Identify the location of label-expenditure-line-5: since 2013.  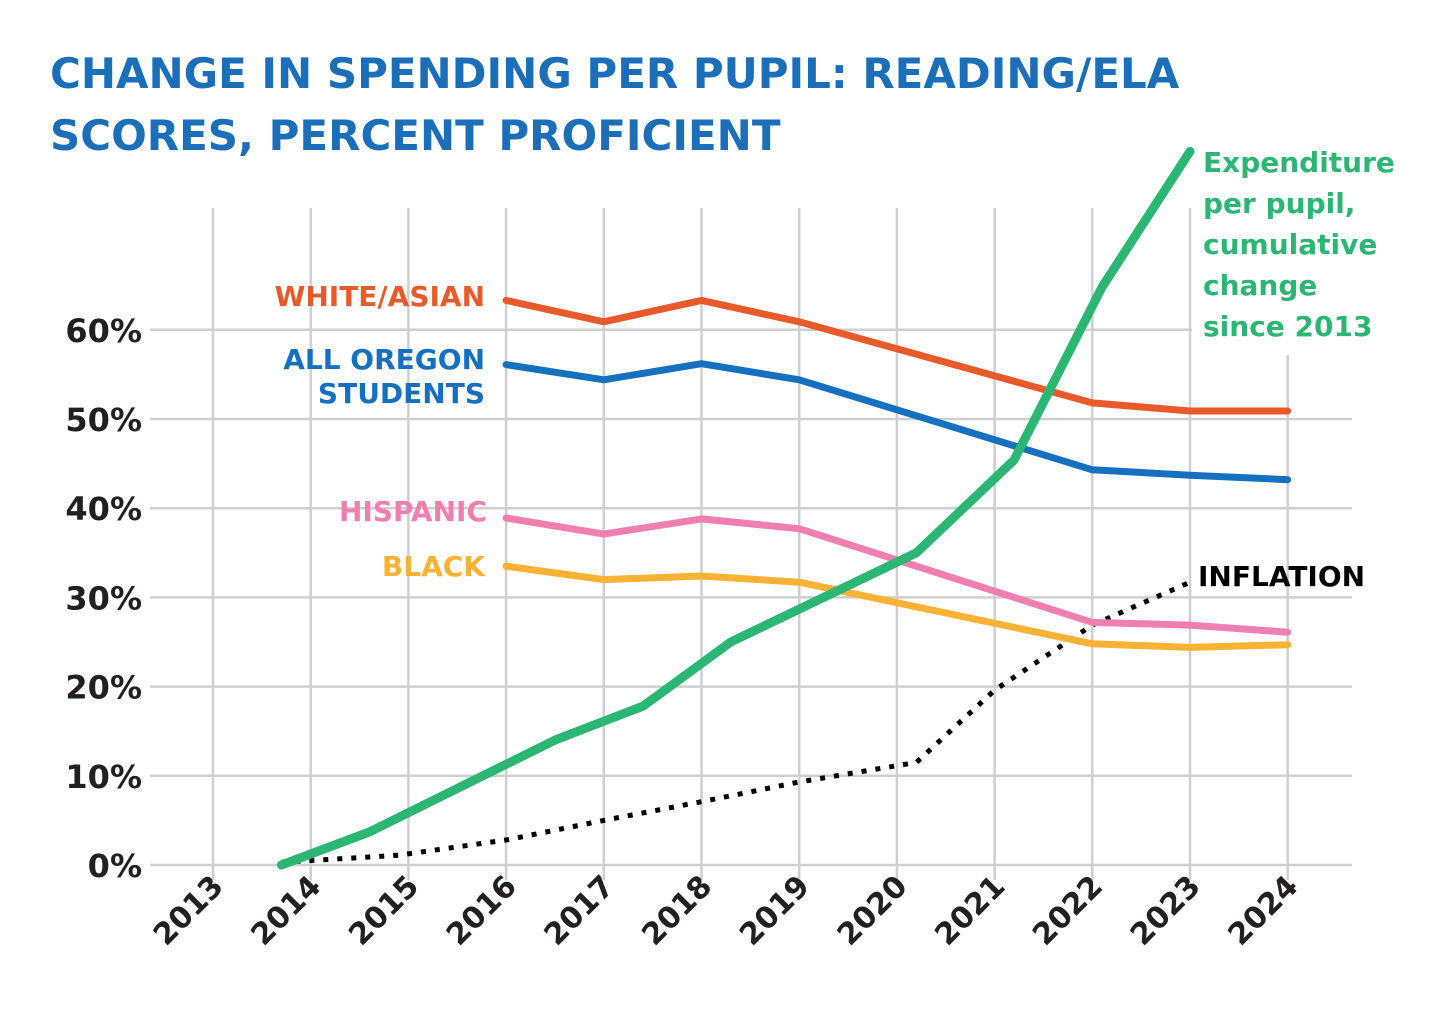
(1287, 326).